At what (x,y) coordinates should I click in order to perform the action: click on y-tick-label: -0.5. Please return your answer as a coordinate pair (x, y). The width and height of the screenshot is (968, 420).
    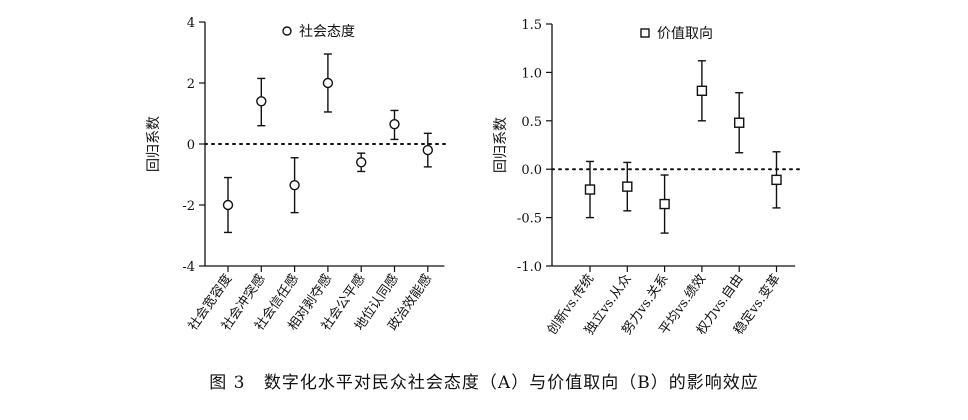
    Looking at the image, I should click on (529, 219).